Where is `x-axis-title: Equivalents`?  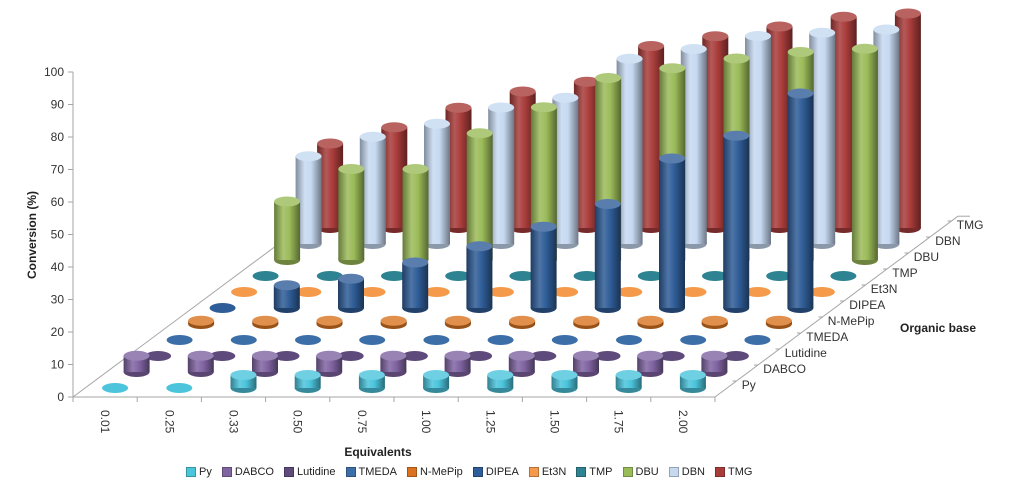 x-axis-title: Equivalents is located at coordinates (378, 452).